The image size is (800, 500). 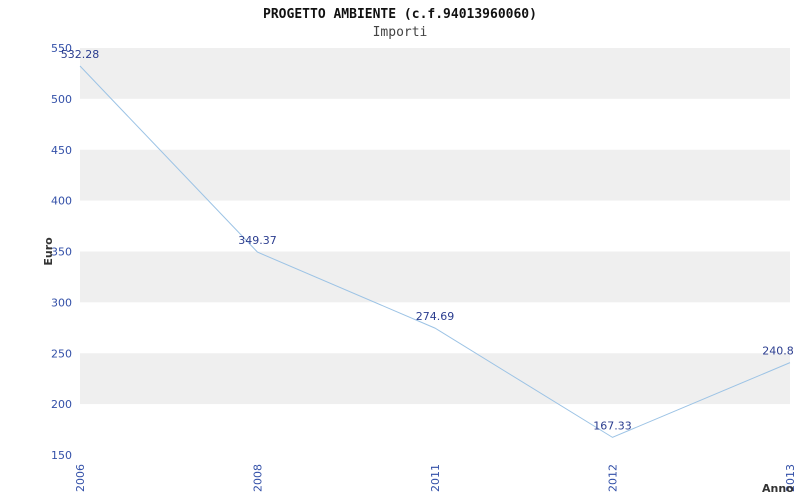 What do you see at coordinates (61, 302) in the screenshot?
I see `y-tick-label: 300` at bounding box center [61, 302].